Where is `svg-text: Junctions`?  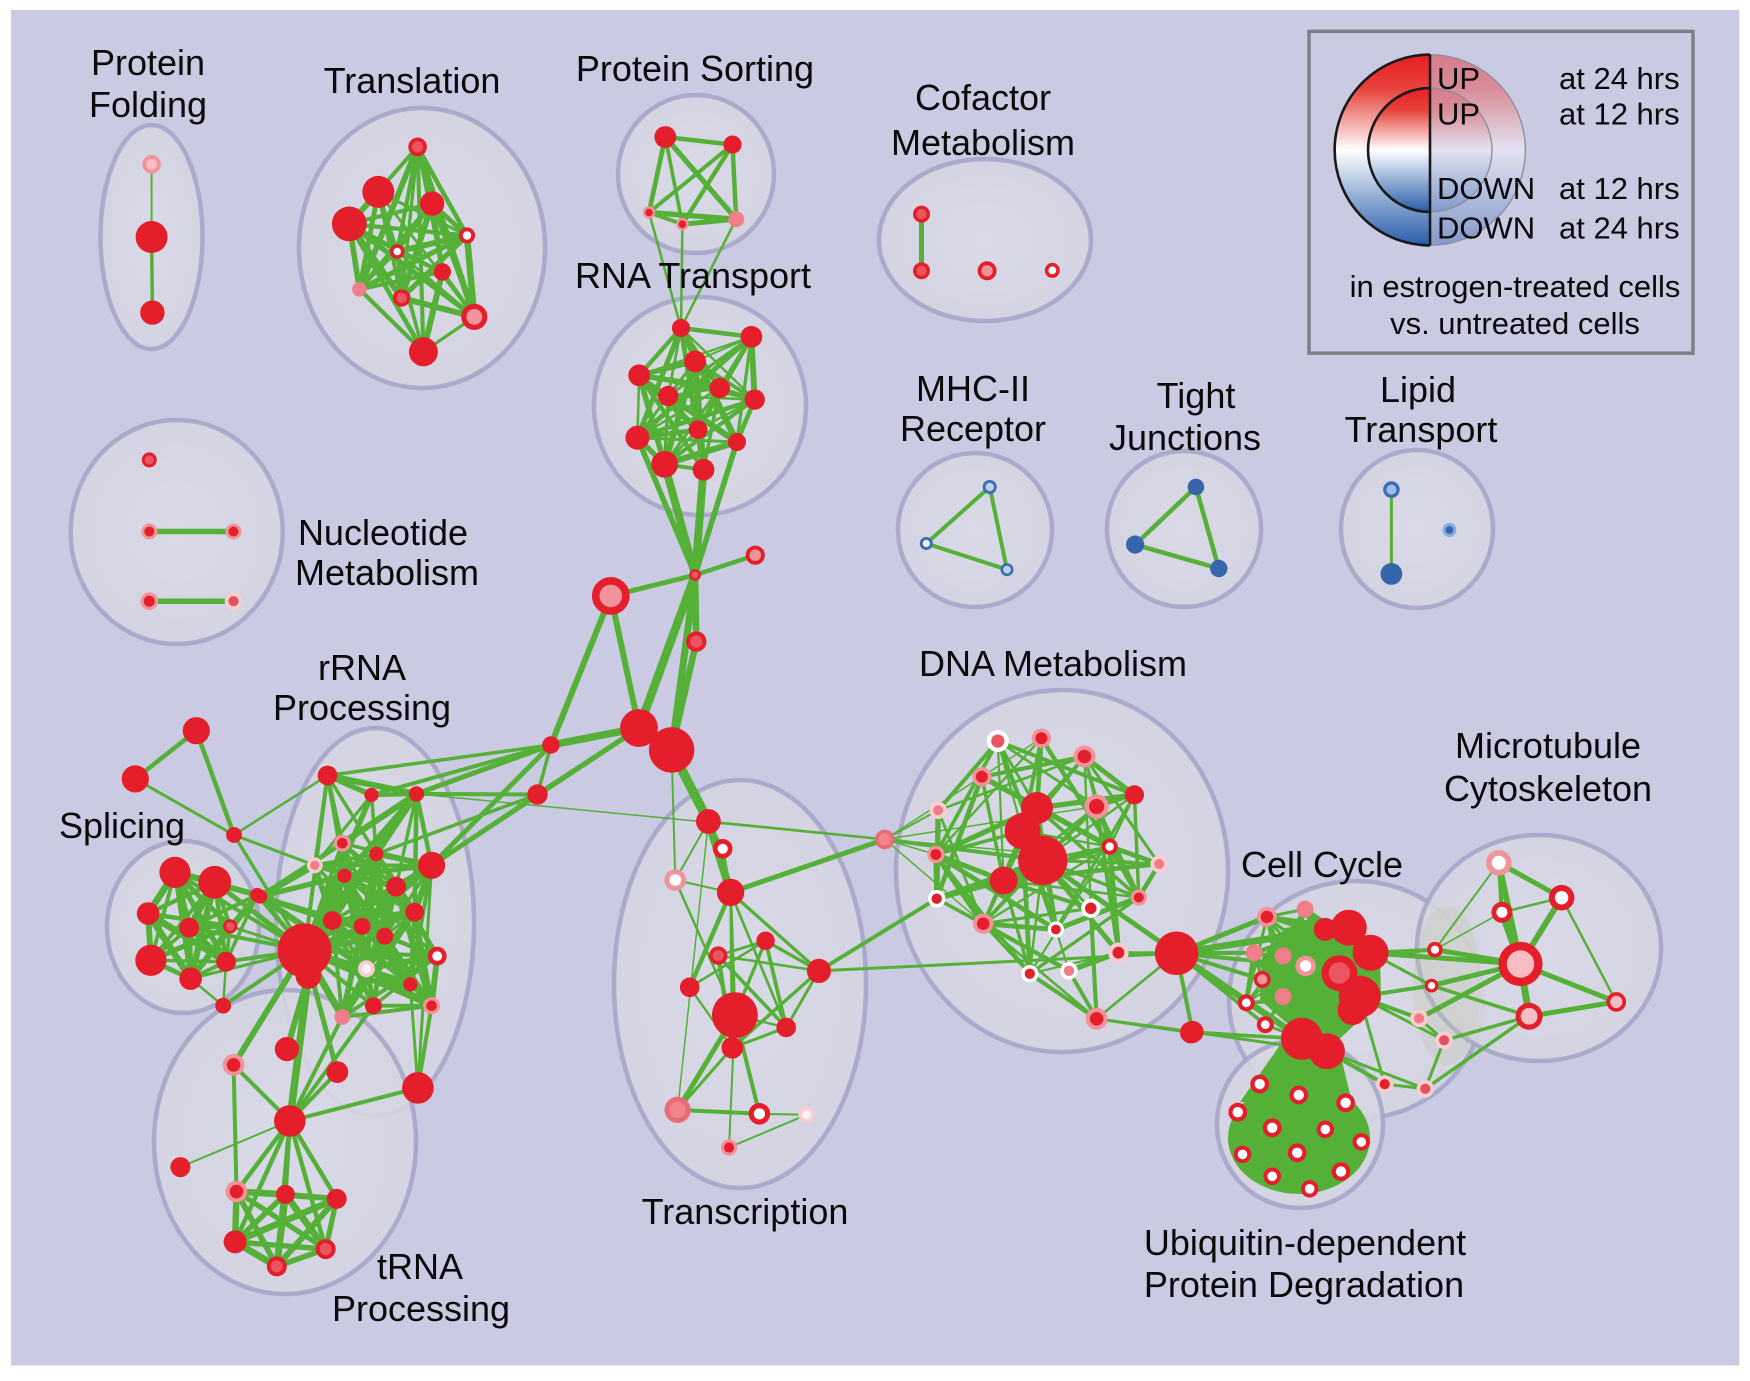 svg-text: Junctions is located at coordinates (1185, 437).